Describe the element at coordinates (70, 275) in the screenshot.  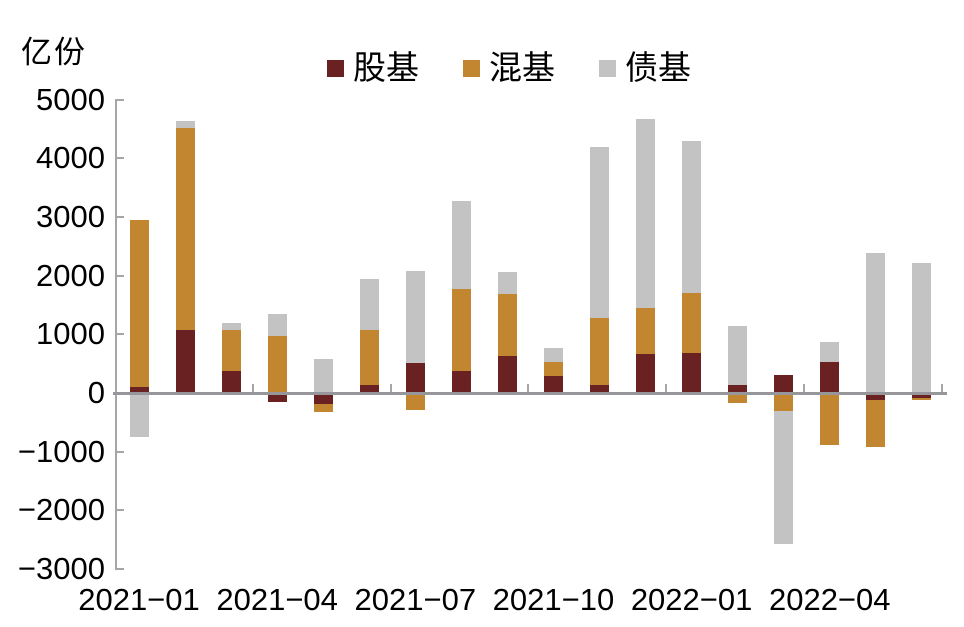
I see `y-axis-tick-label: 2000` at that location.